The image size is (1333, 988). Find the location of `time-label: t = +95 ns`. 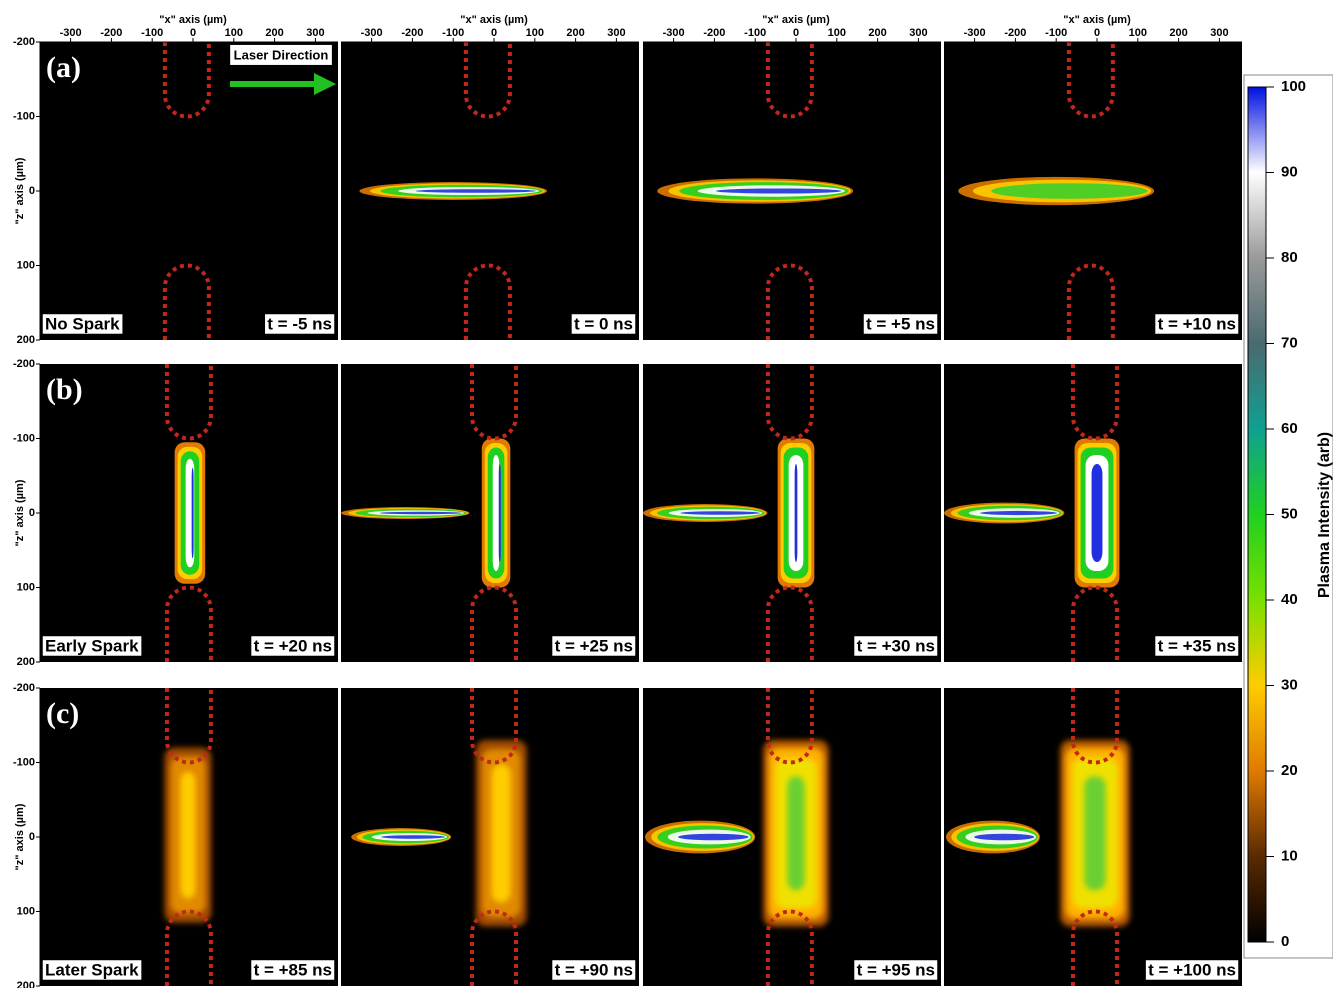

time-label: t = +95 ns is located at coordinates (896, 969).